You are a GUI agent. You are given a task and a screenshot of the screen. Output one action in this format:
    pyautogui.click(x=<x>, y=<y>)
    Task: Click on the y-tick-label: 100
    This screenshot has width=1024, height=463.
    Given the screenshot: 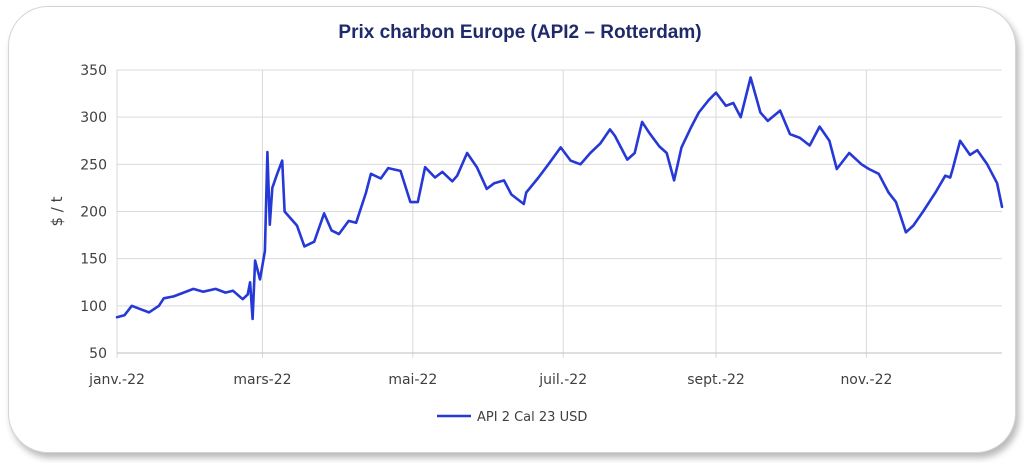 What is the action you would take?
    pyautogui.click(x=93, y=307)
    